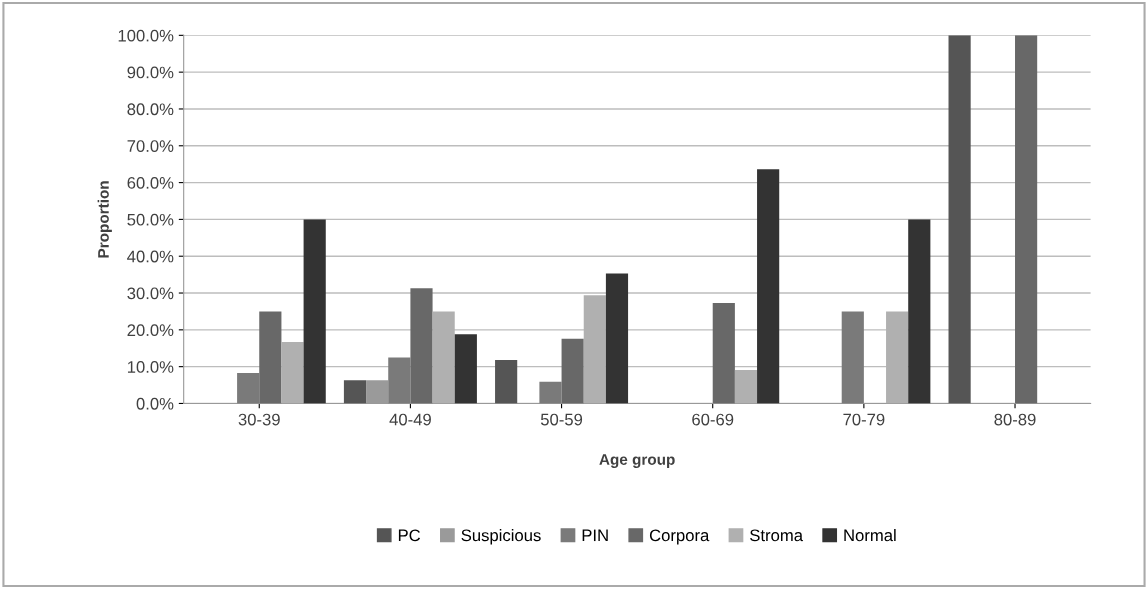  Describe the element at coordinates (150, 219) in the screenshot. I see `y-tick-label: 50.0%` at that location.